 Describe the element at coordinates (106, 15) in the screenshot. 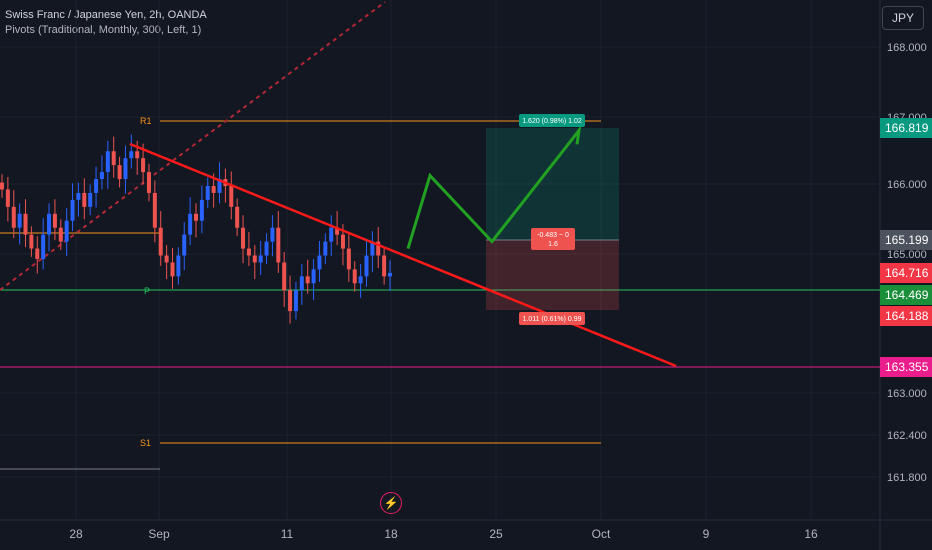

I see `symbol-title: Swiss Franc / Japanese Yen, 2h, OANDA` at that location.